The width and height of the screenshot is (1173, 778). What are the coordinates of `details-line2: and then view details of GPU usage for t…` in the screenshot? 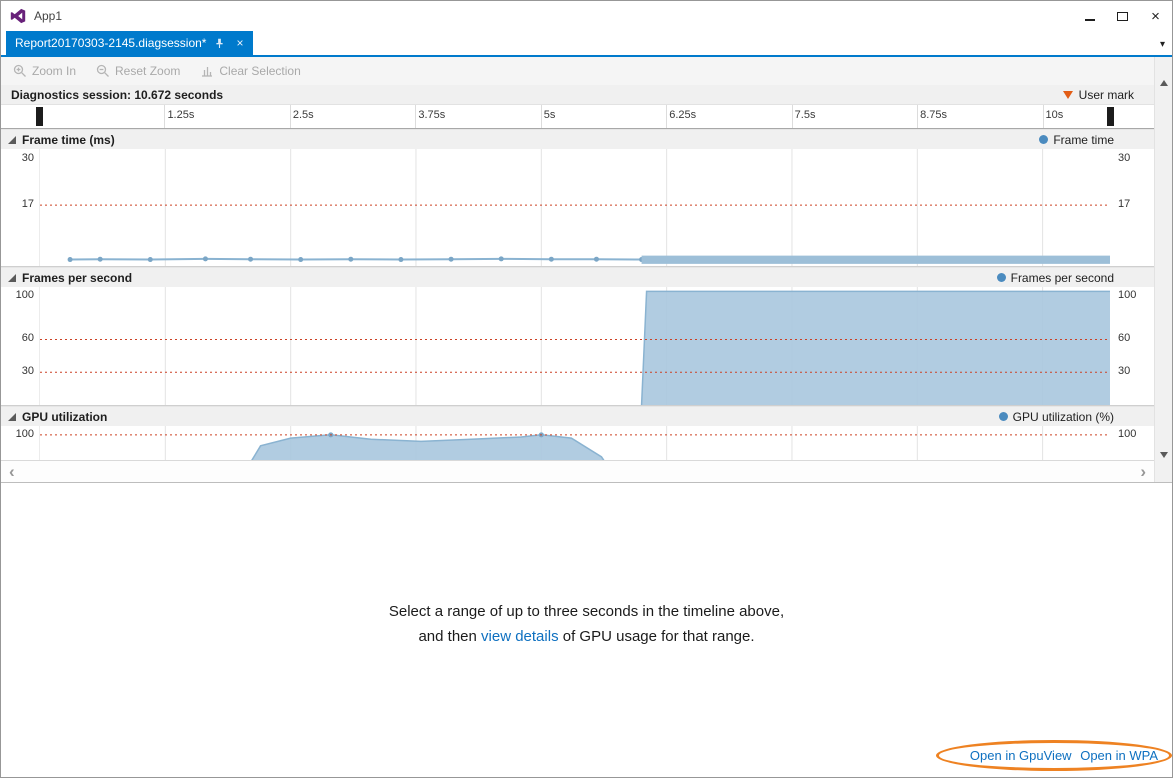 It's located at (586, 636).